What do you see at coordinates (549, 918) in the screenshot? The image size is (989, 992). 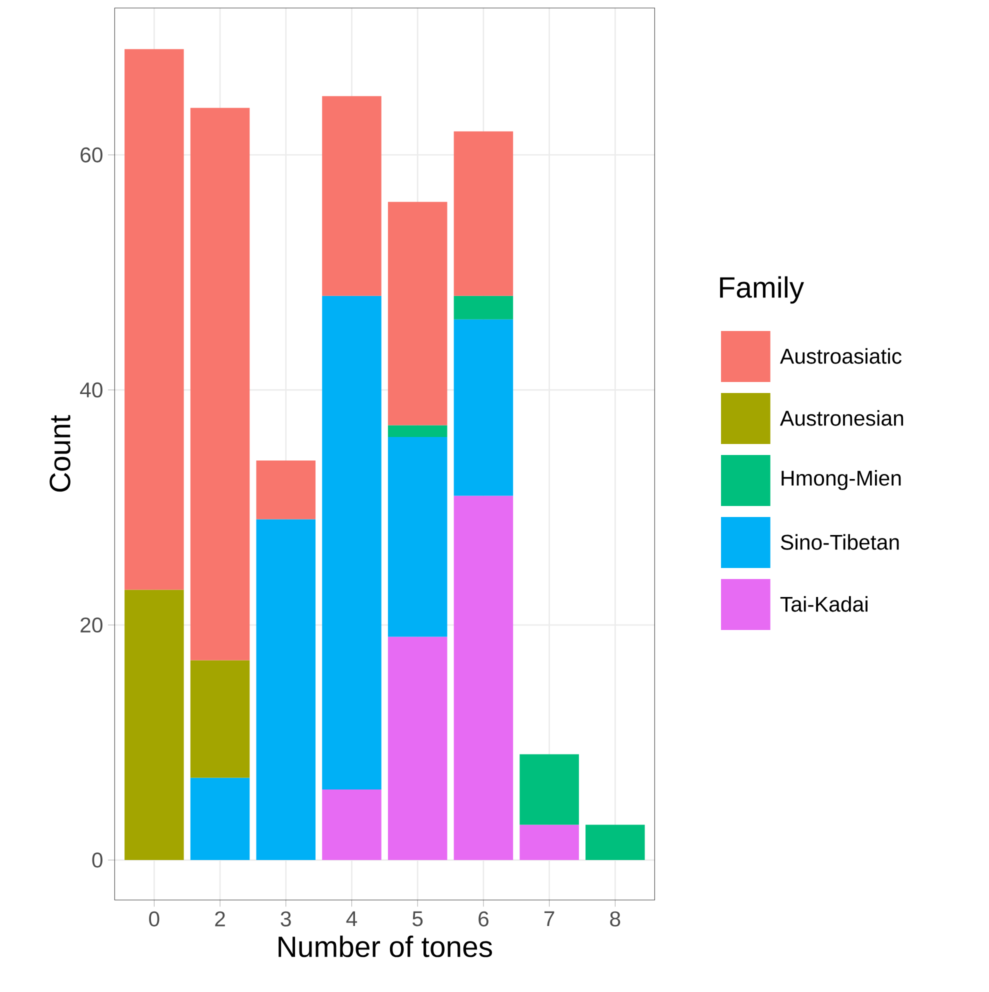 I see `x-tick-label: 7` at bounding box center [549, 918].